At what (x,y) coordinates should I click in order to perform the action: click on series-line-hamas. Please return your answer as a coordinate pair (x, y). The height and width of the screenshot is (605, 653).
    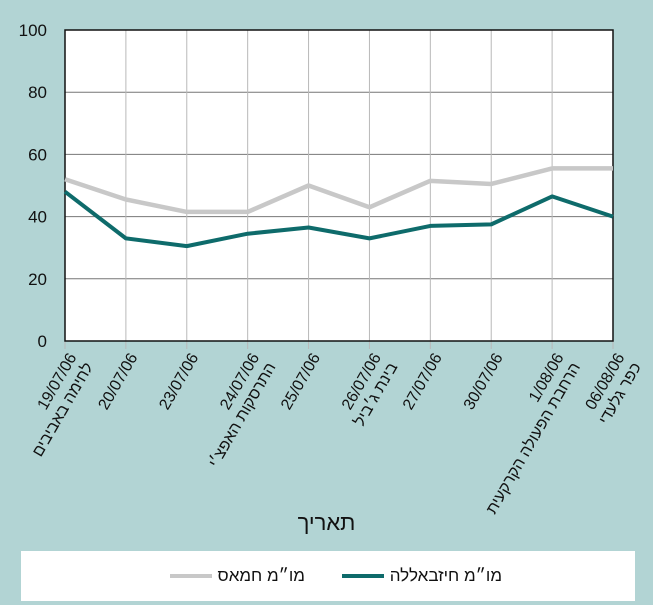
    Looking at the image, I should click on (338, 190).